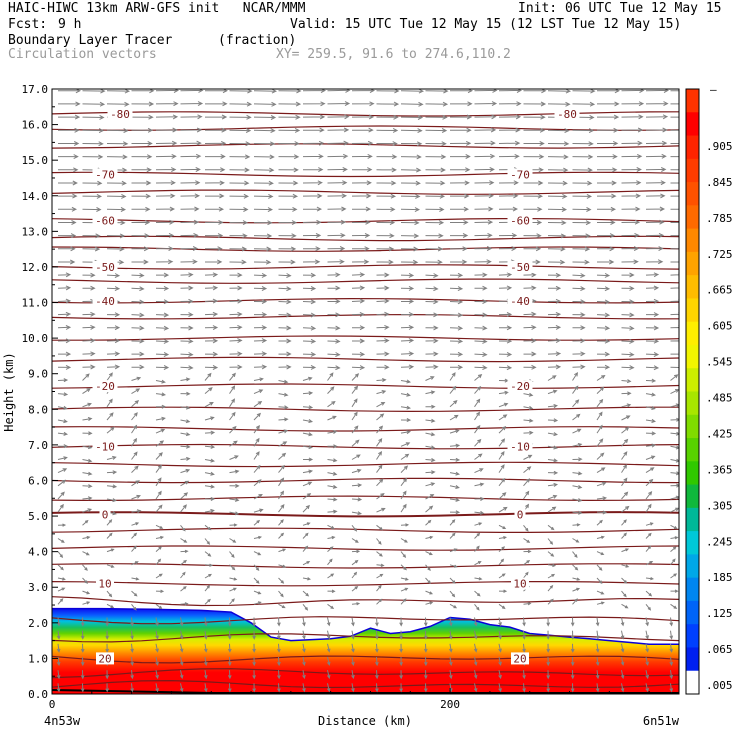  I want to click on colorbar-label: .305, so click(719, 505).